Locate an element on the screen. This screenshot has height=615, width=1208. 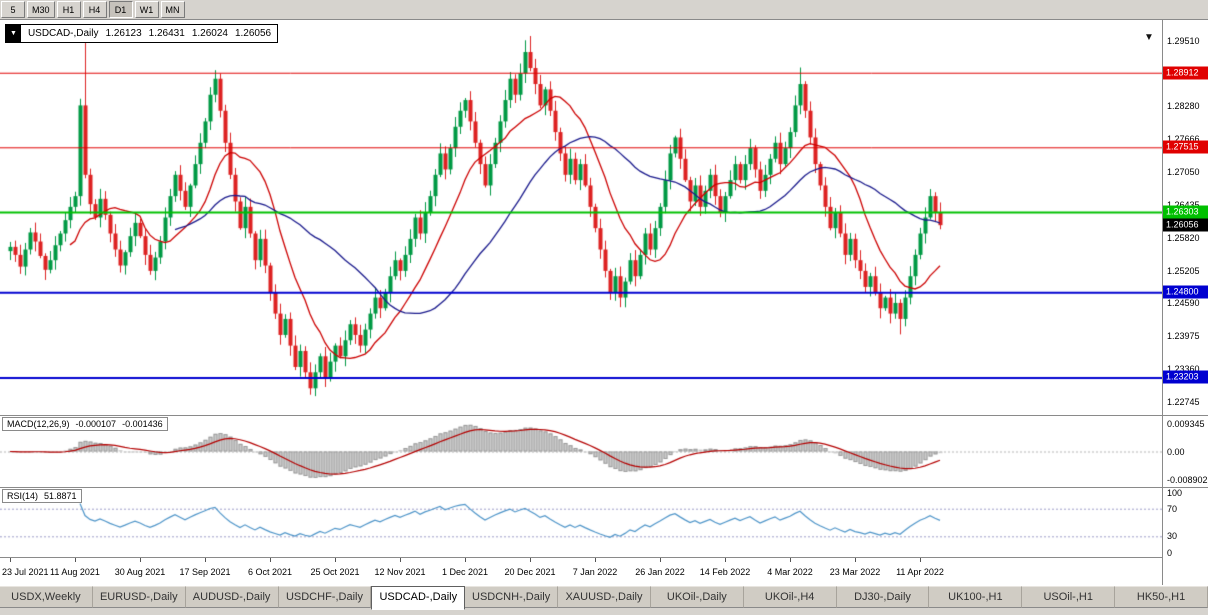
timeframe-button-mn: MN is located at coordinates (172, 9).